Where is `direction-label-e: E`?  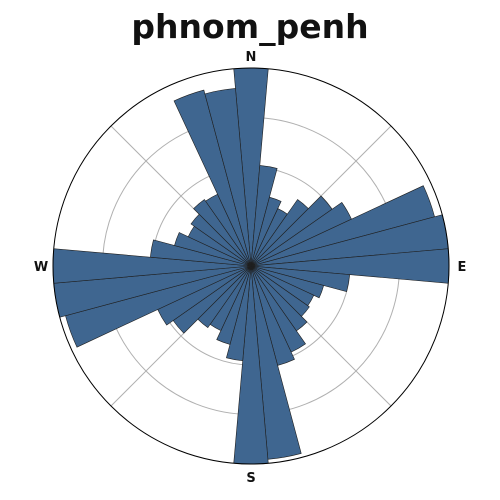
direction-label-e: E is located at coordinates (462, 267).